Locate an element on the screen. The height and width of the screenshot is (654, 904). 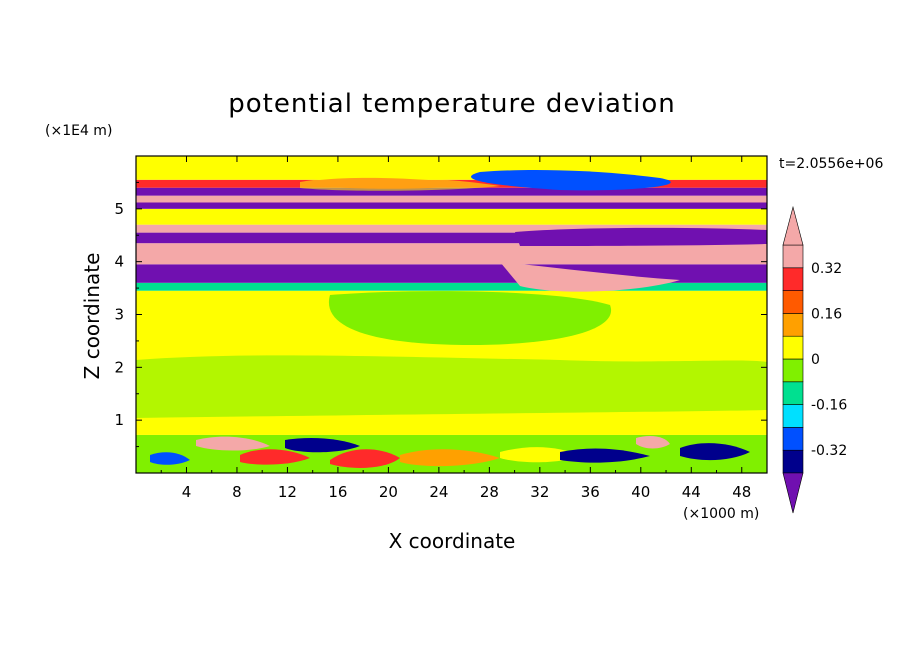
upper-streak-yellow is located at coordinates (400, 184).